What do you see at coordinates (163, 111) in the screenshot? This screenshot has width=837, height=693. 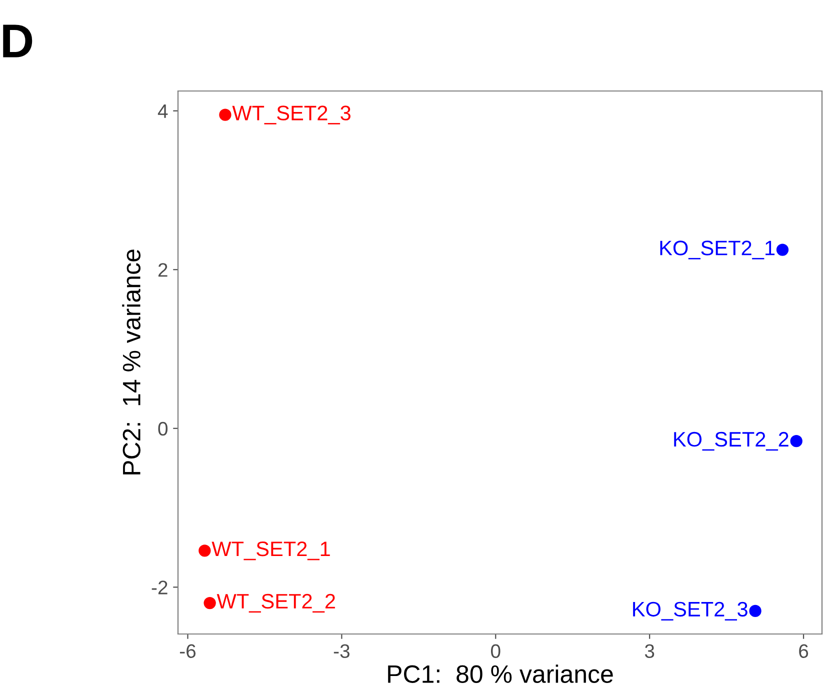 I see `y-tick-label: 4` at bounding box center [163, 111].